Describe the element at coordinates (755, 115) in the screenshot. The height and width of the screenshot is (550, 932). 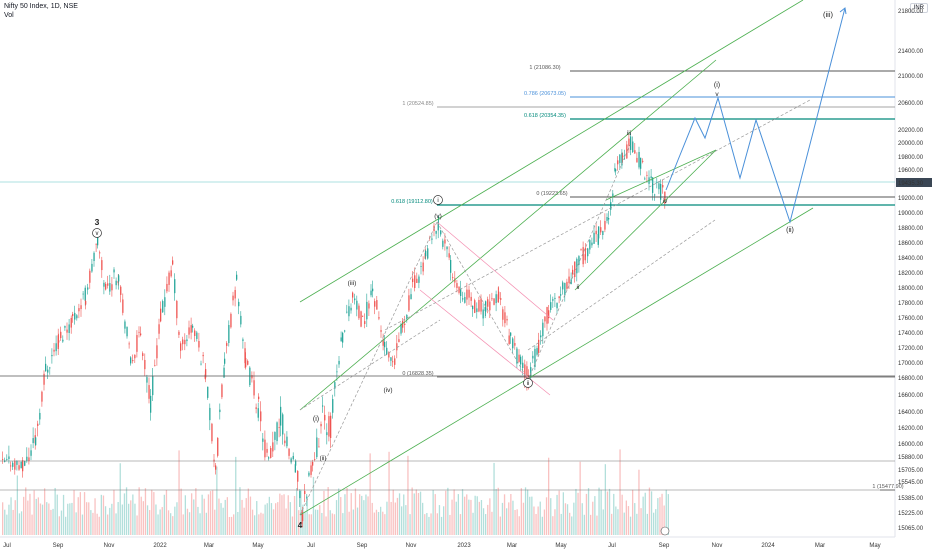
I see `projection-path` at that location.